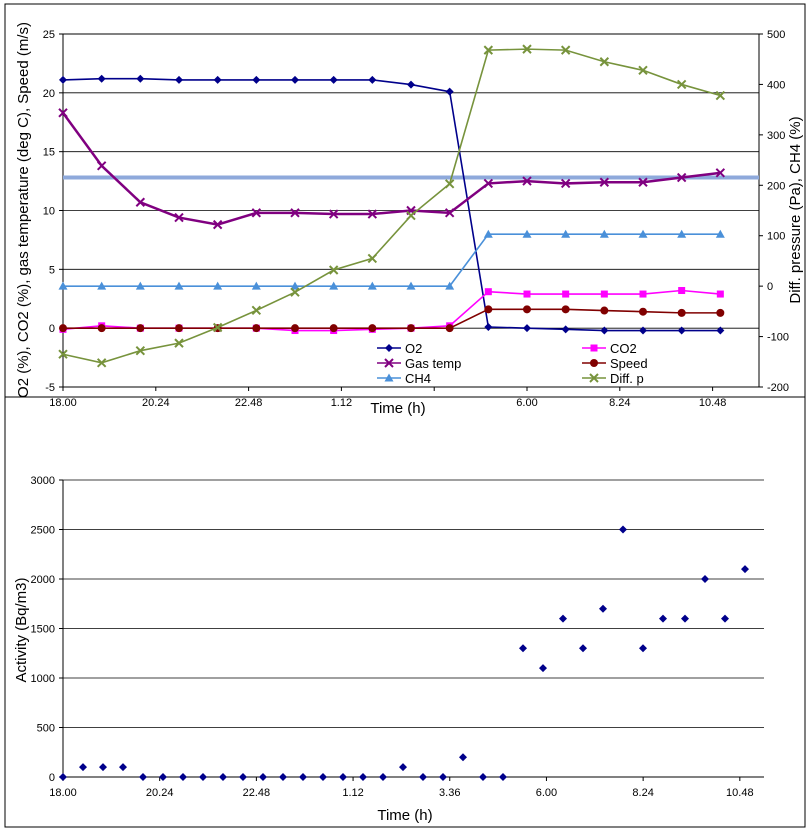 This screenshot has height=828, width=807. What do you see at coordinates (776, 186) in the screenshot?
I see `top-y2tick-label: 200` at bounding box center [776, 186].